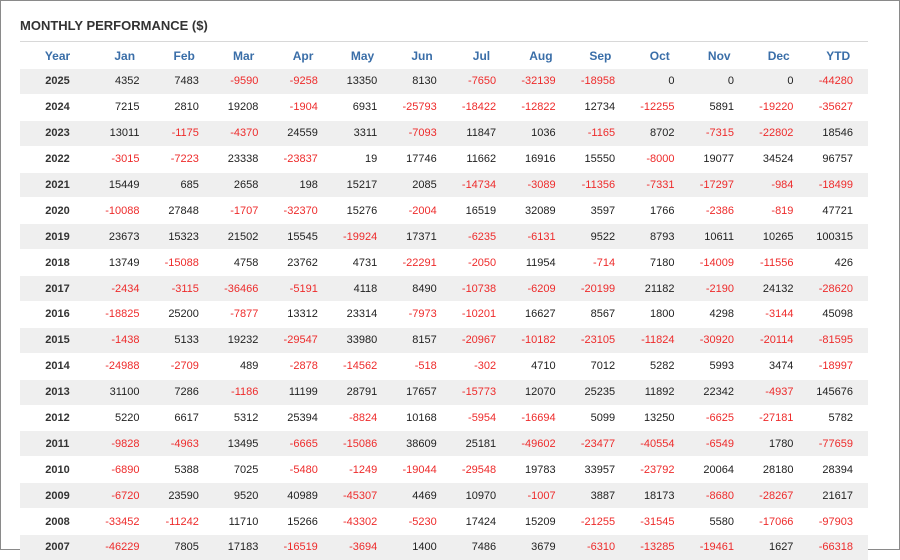  What do you see at coordinates (125, 159) in the screenshot?
I see `value-cell: -3015` at bounding box center [125, 159].